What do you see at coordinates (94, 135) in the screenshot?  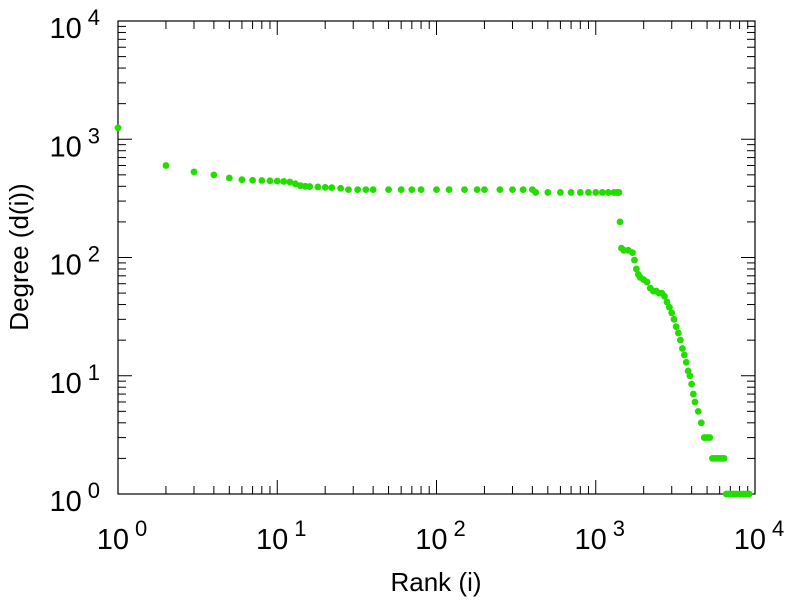 I see `y-tick-label-exp: 3` at bounding box center [94, 135].